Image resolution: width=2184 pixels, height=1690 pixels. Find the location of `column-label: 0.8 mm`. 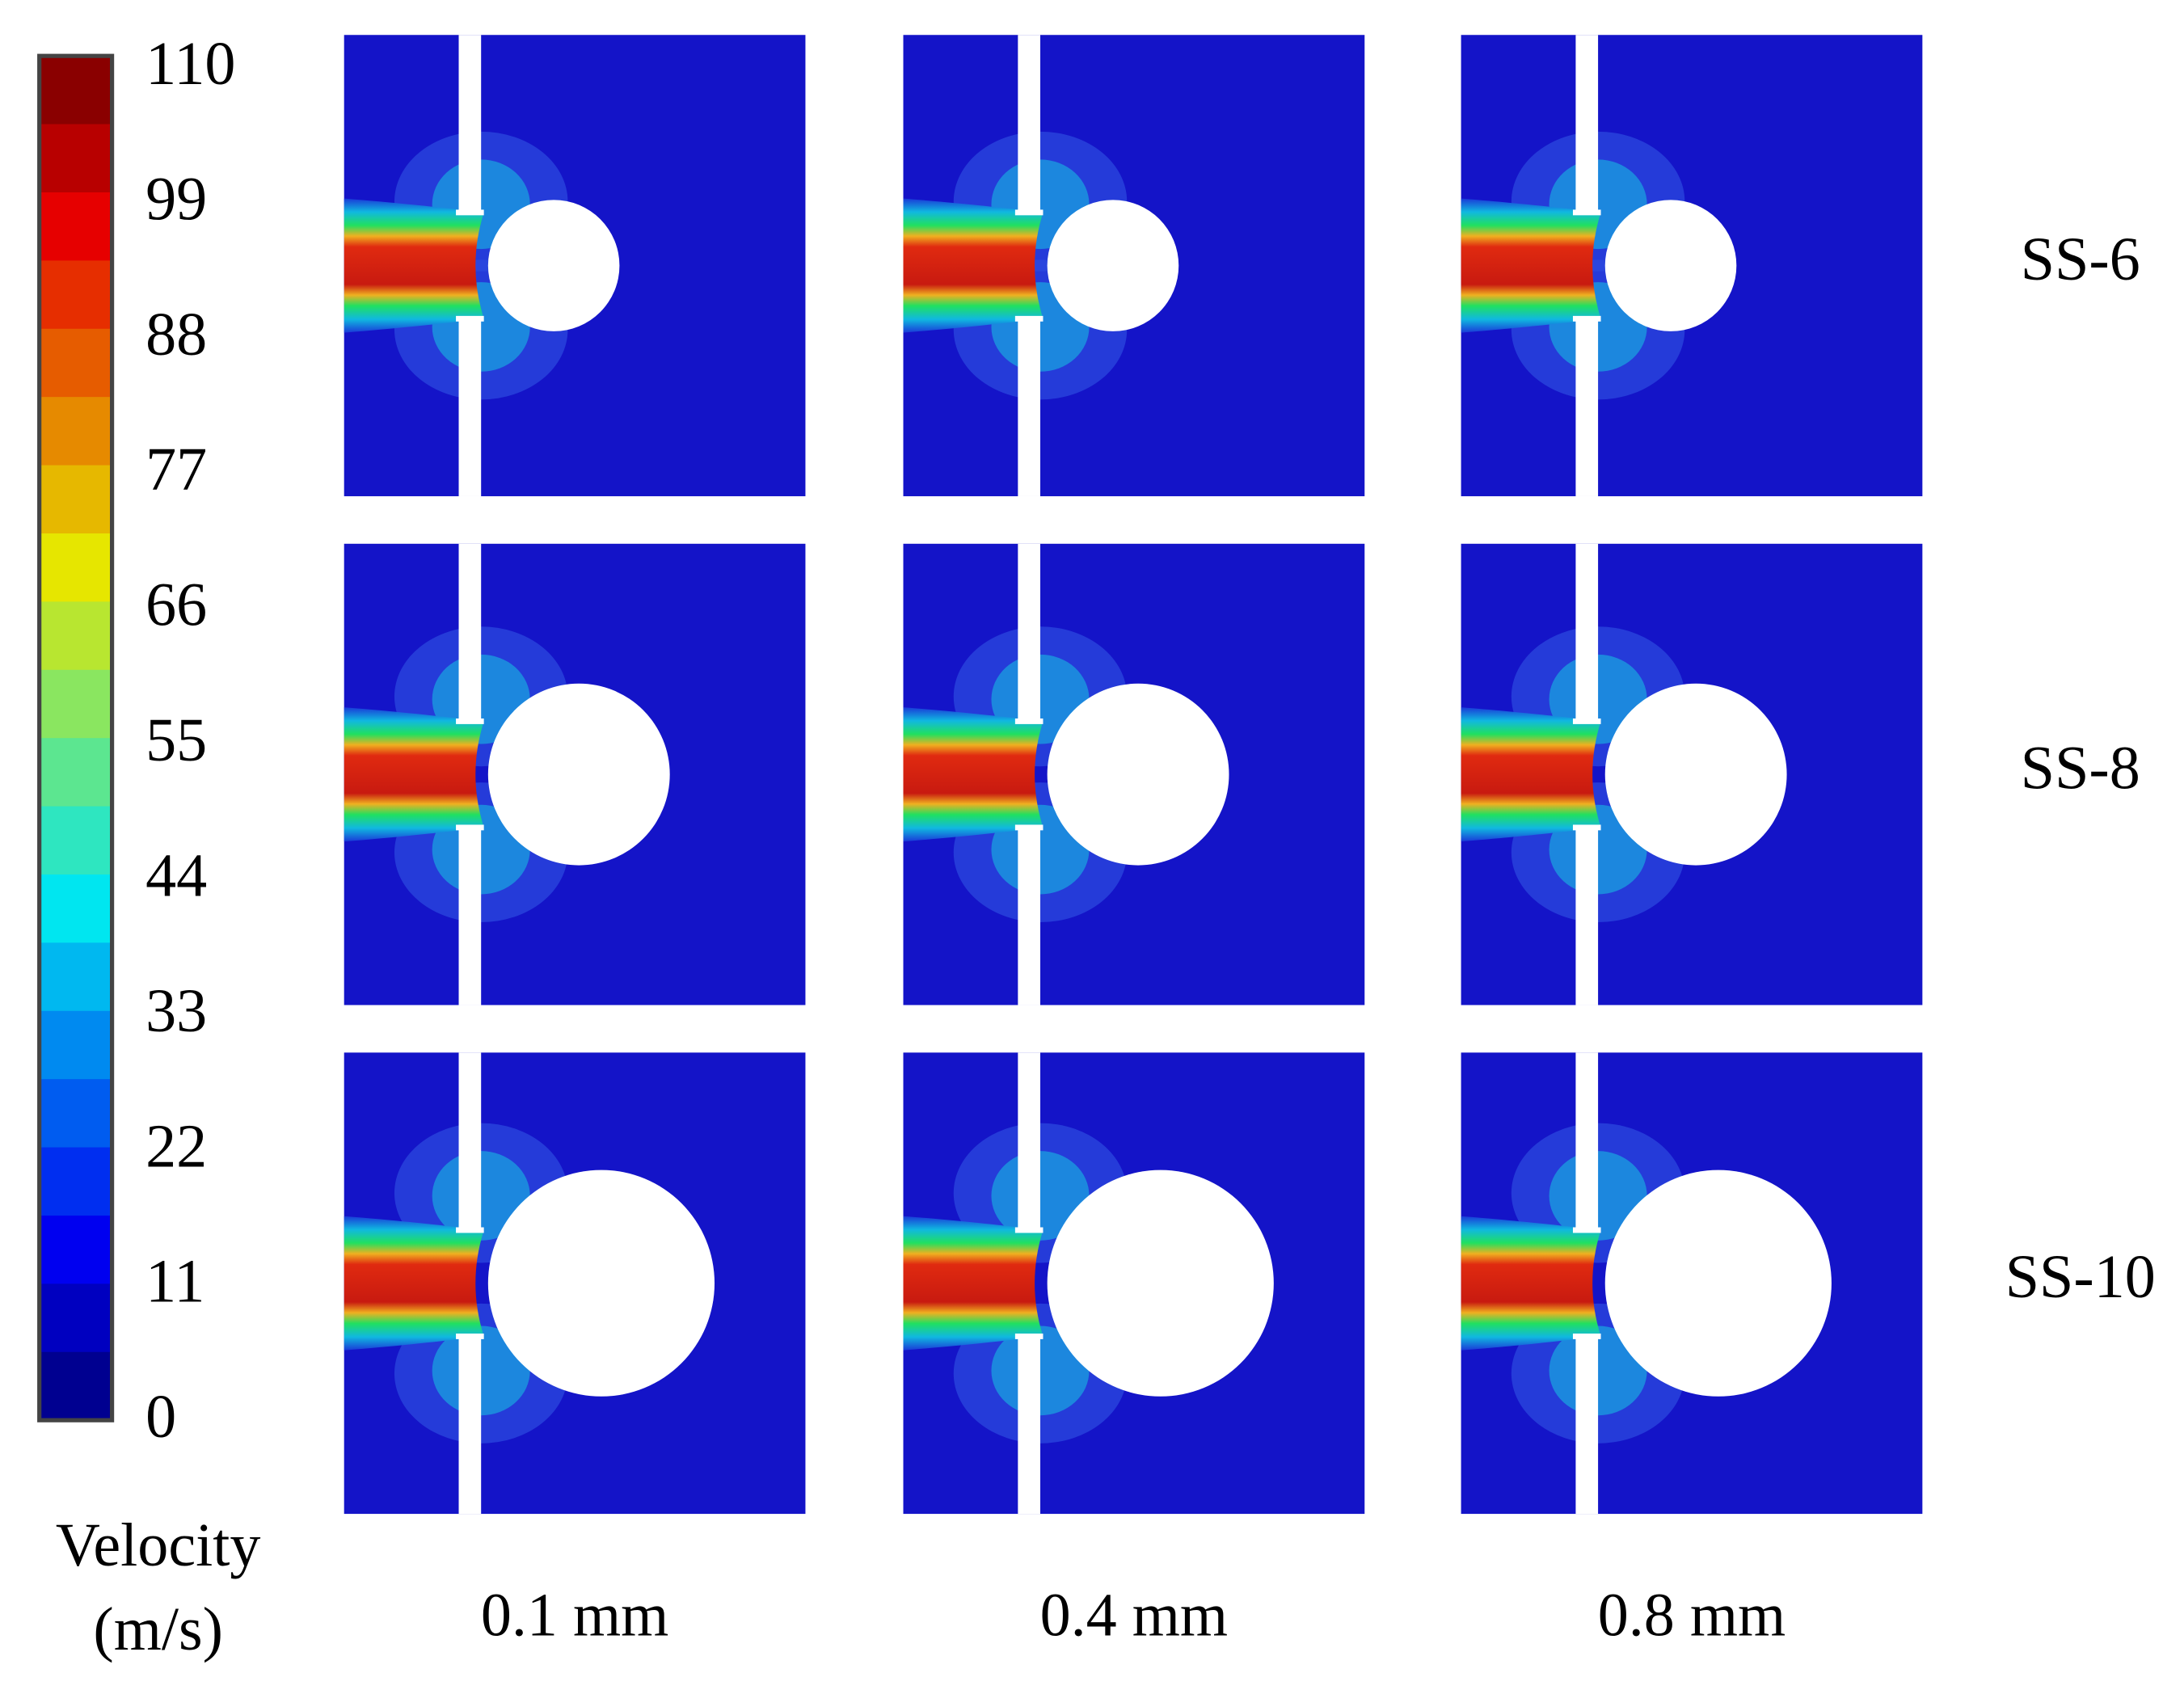

column-label: 0.8 mm is located at coordinates (1692, 1616).